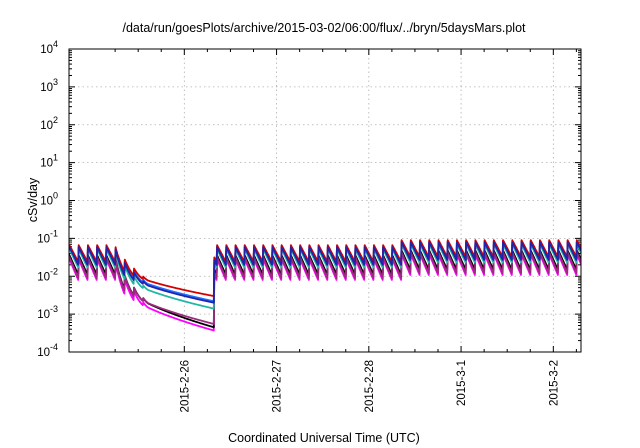 This screenshot has width=640, height=448. Describe the element at coordinates (278, 386) in the screenshot. I see `x-tick-label: 2015-2-27` at that location.